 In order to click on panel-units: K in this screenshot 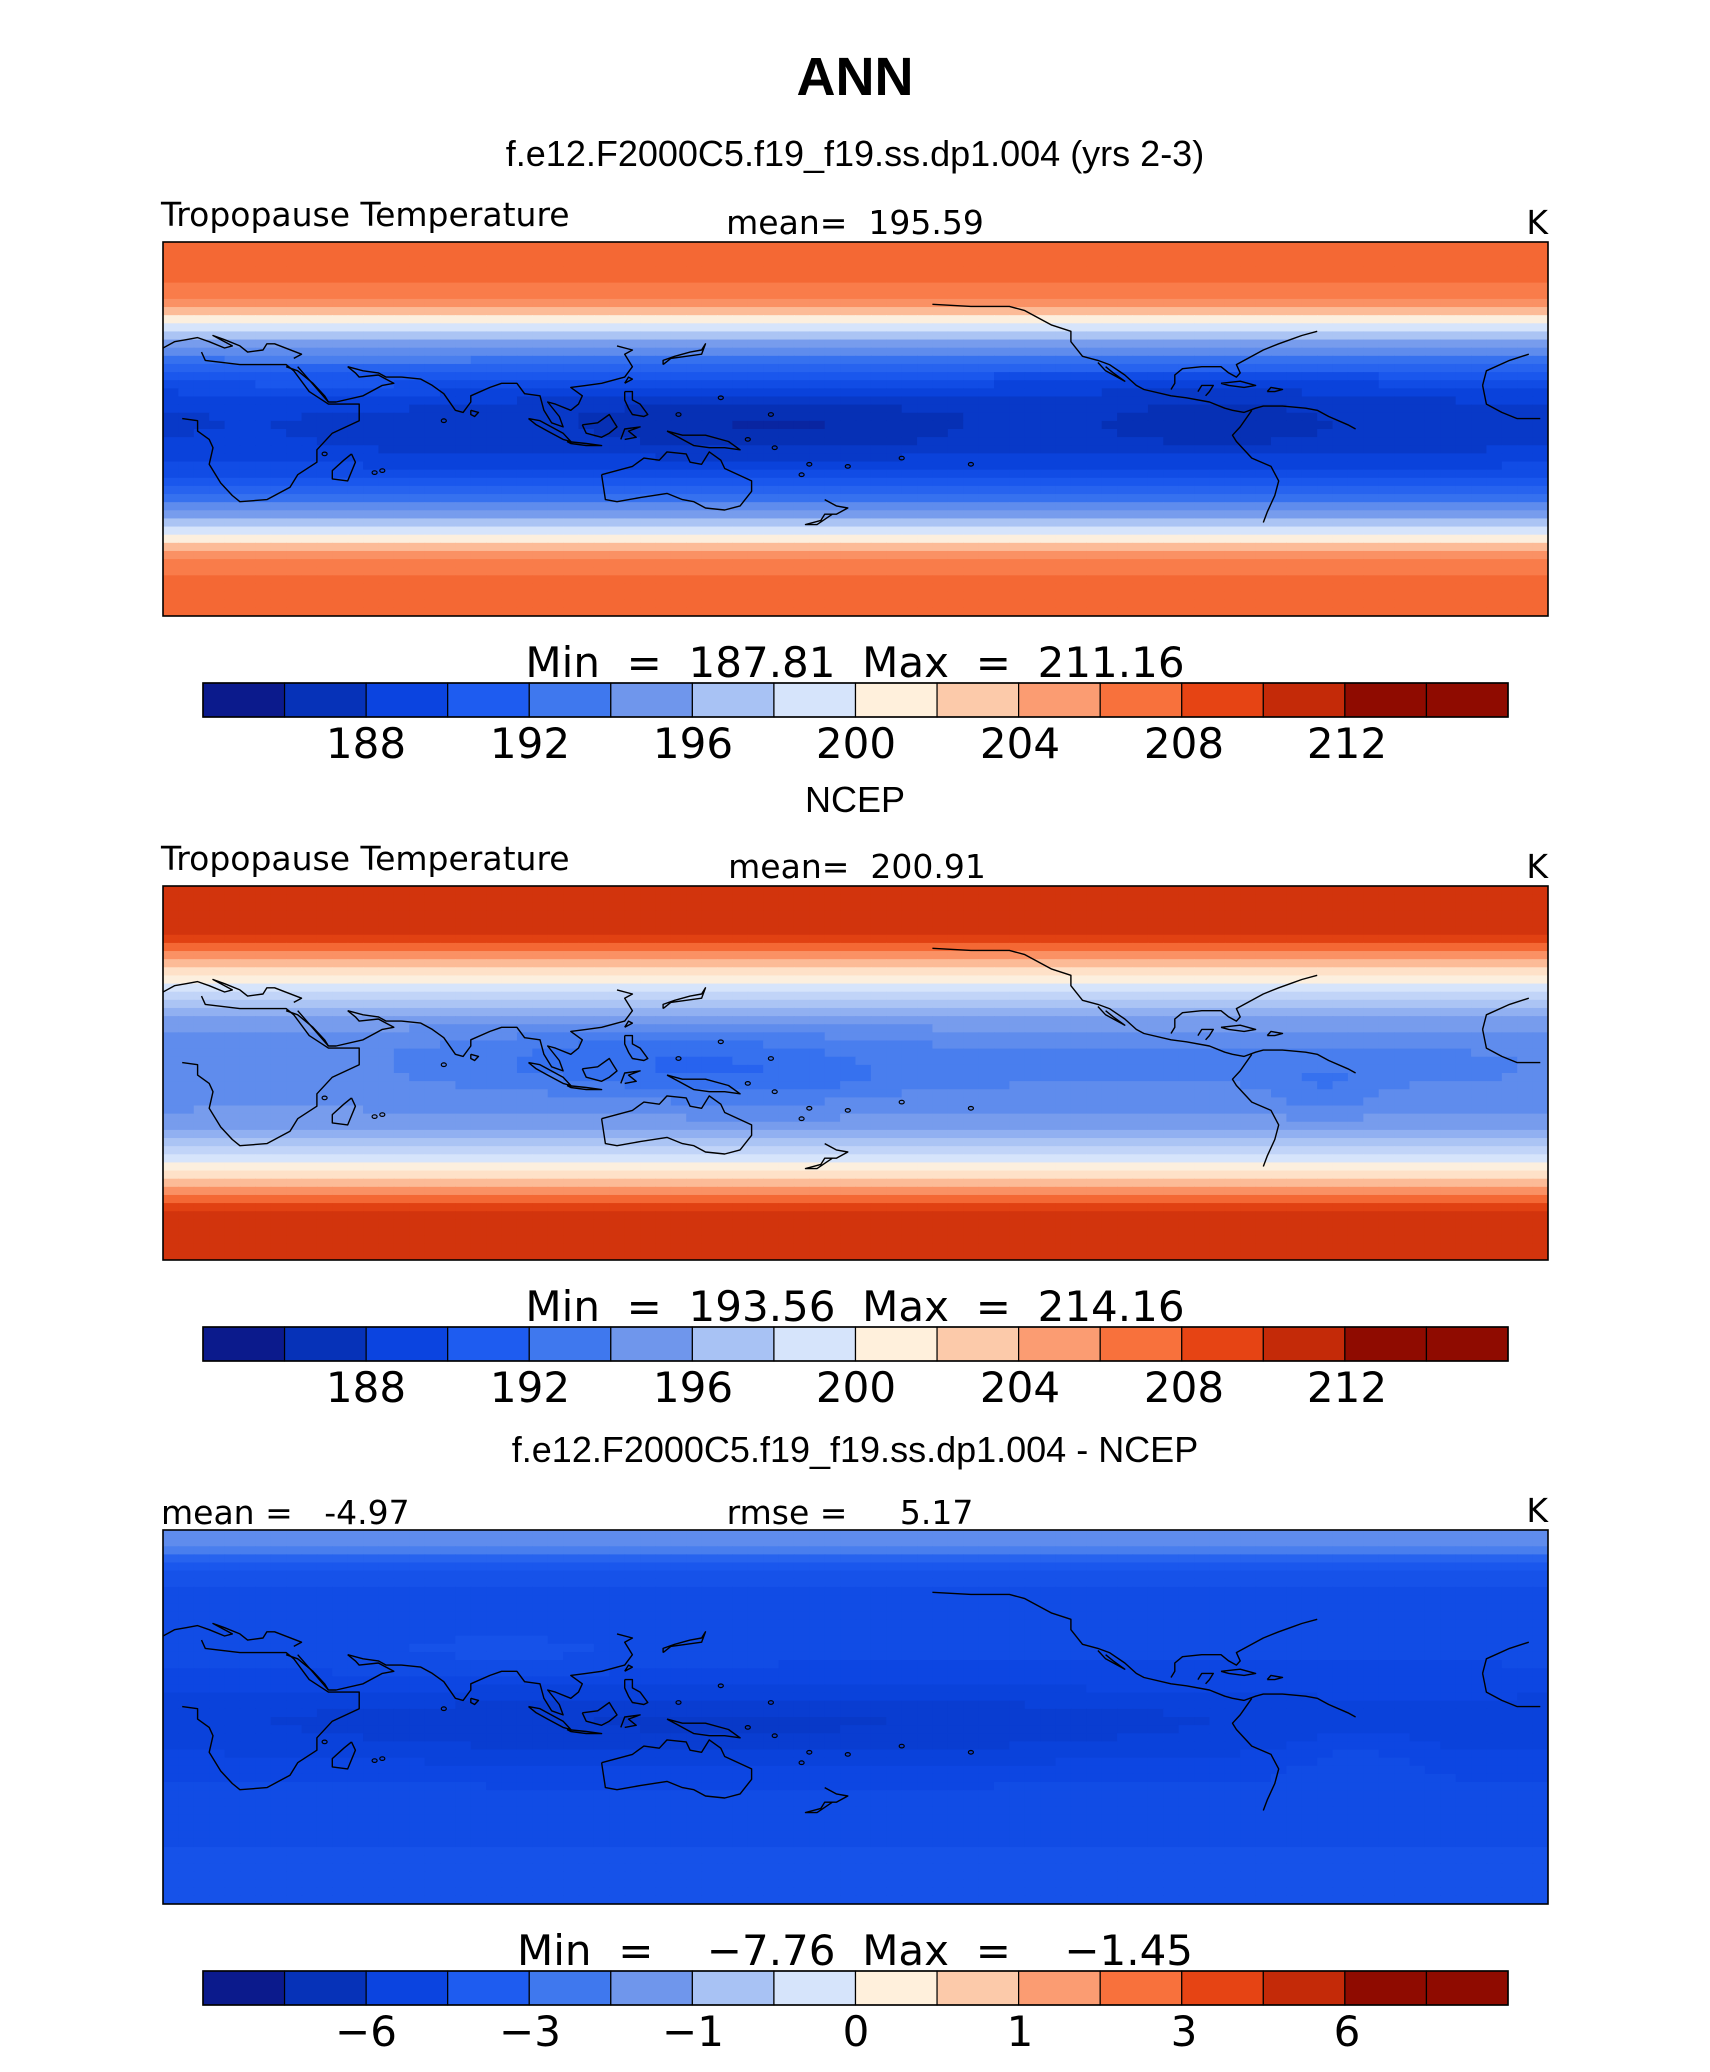, I will do `click(1537, 866)`.